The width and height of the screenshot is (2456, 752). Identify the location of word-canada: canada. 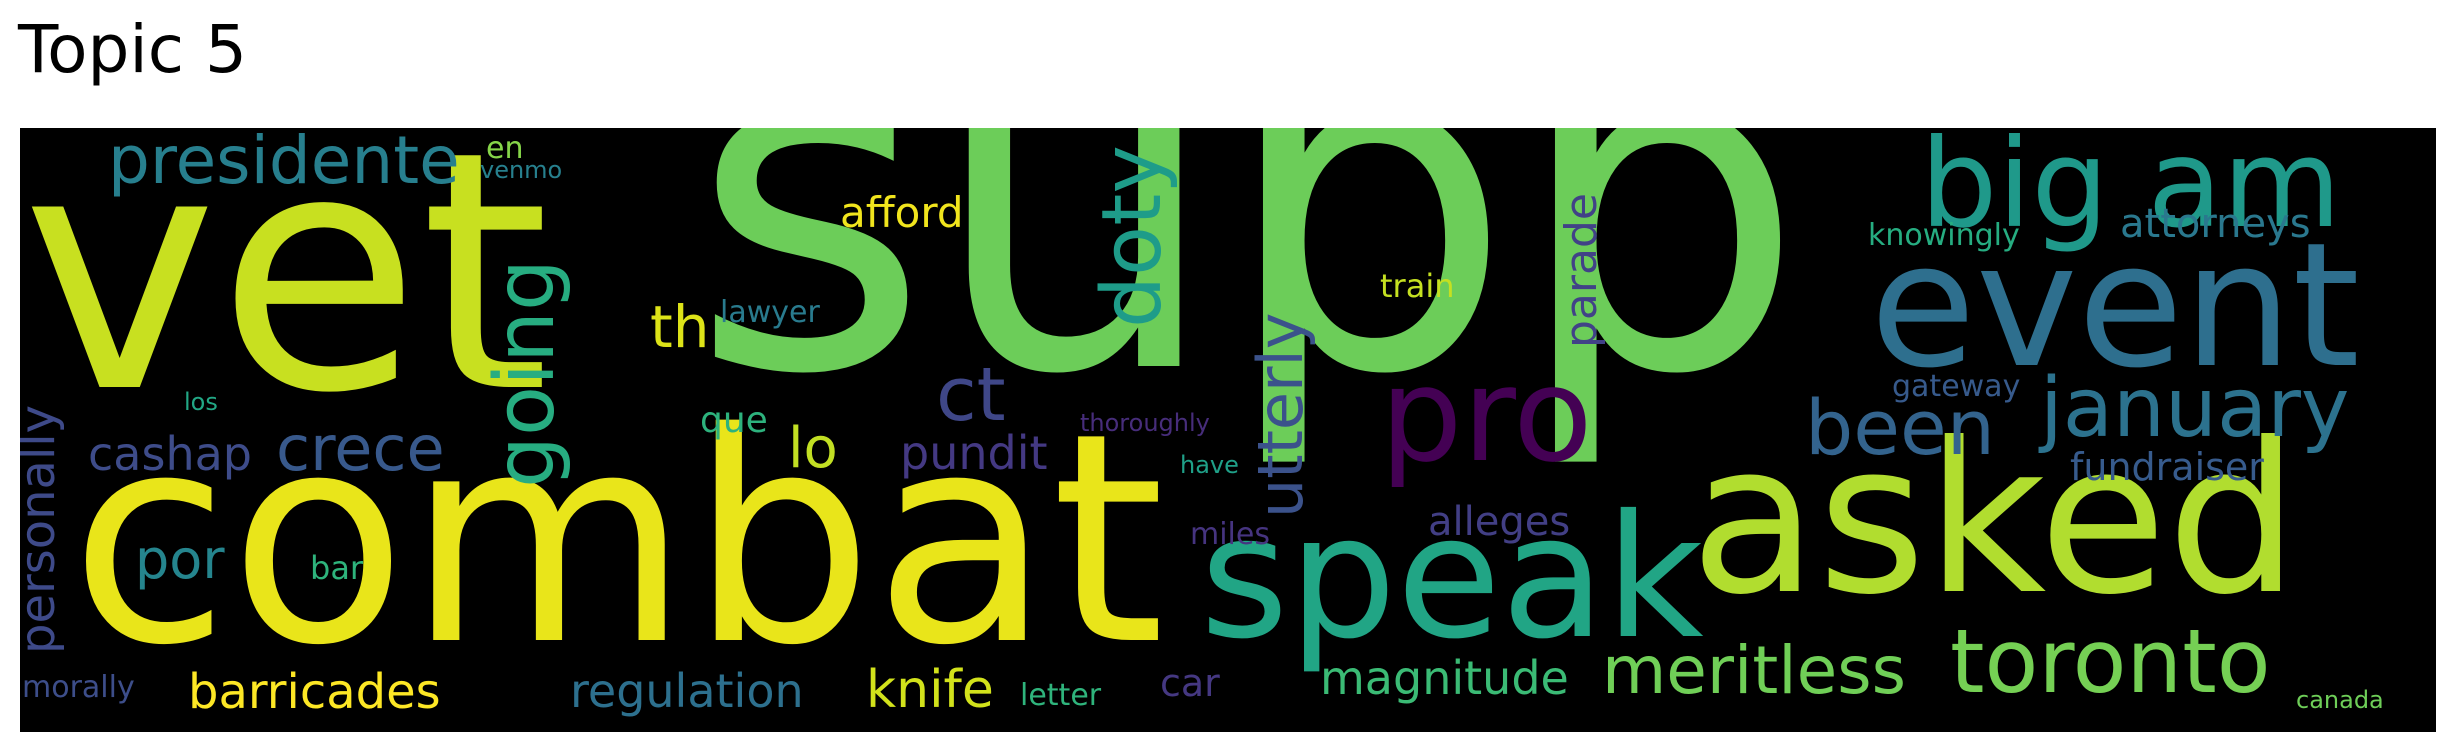
(2340, 700).